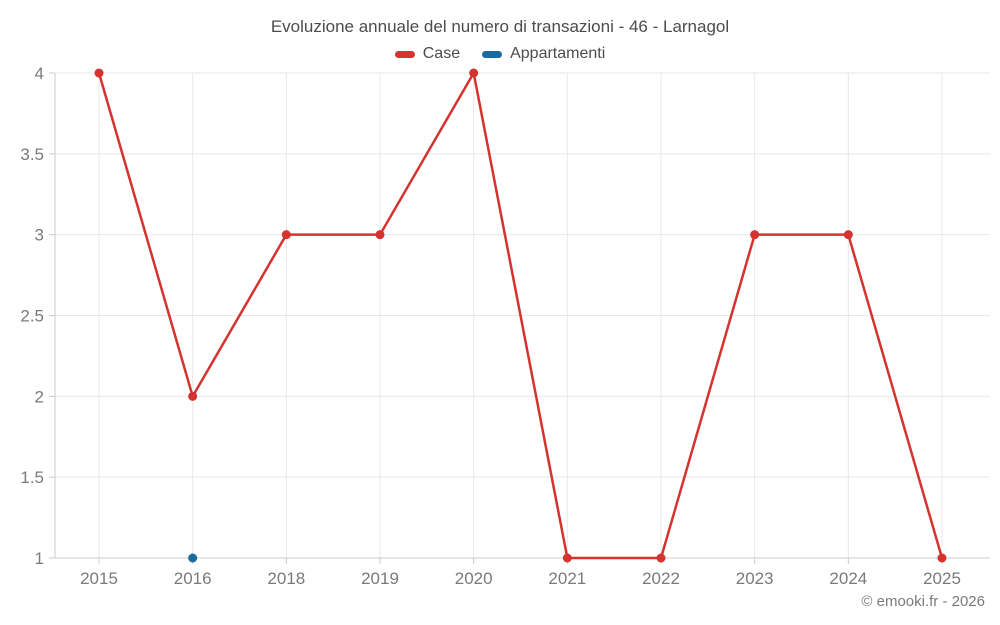 The height and width of the screenshot is (625, 1000). Describe the element at coordinates (474, 578) in the screenshot. I see `x-tick-label: 2020` at that location.